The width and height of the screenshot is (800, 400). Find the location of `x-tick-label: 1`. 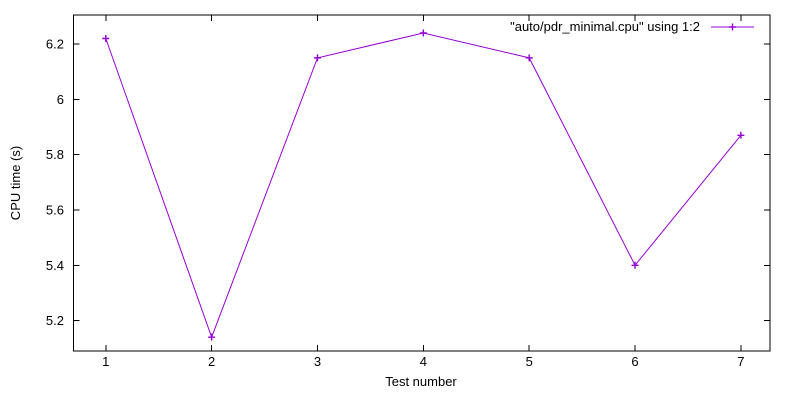

x-tick-label: 1 is located at coordinates (105, 361).